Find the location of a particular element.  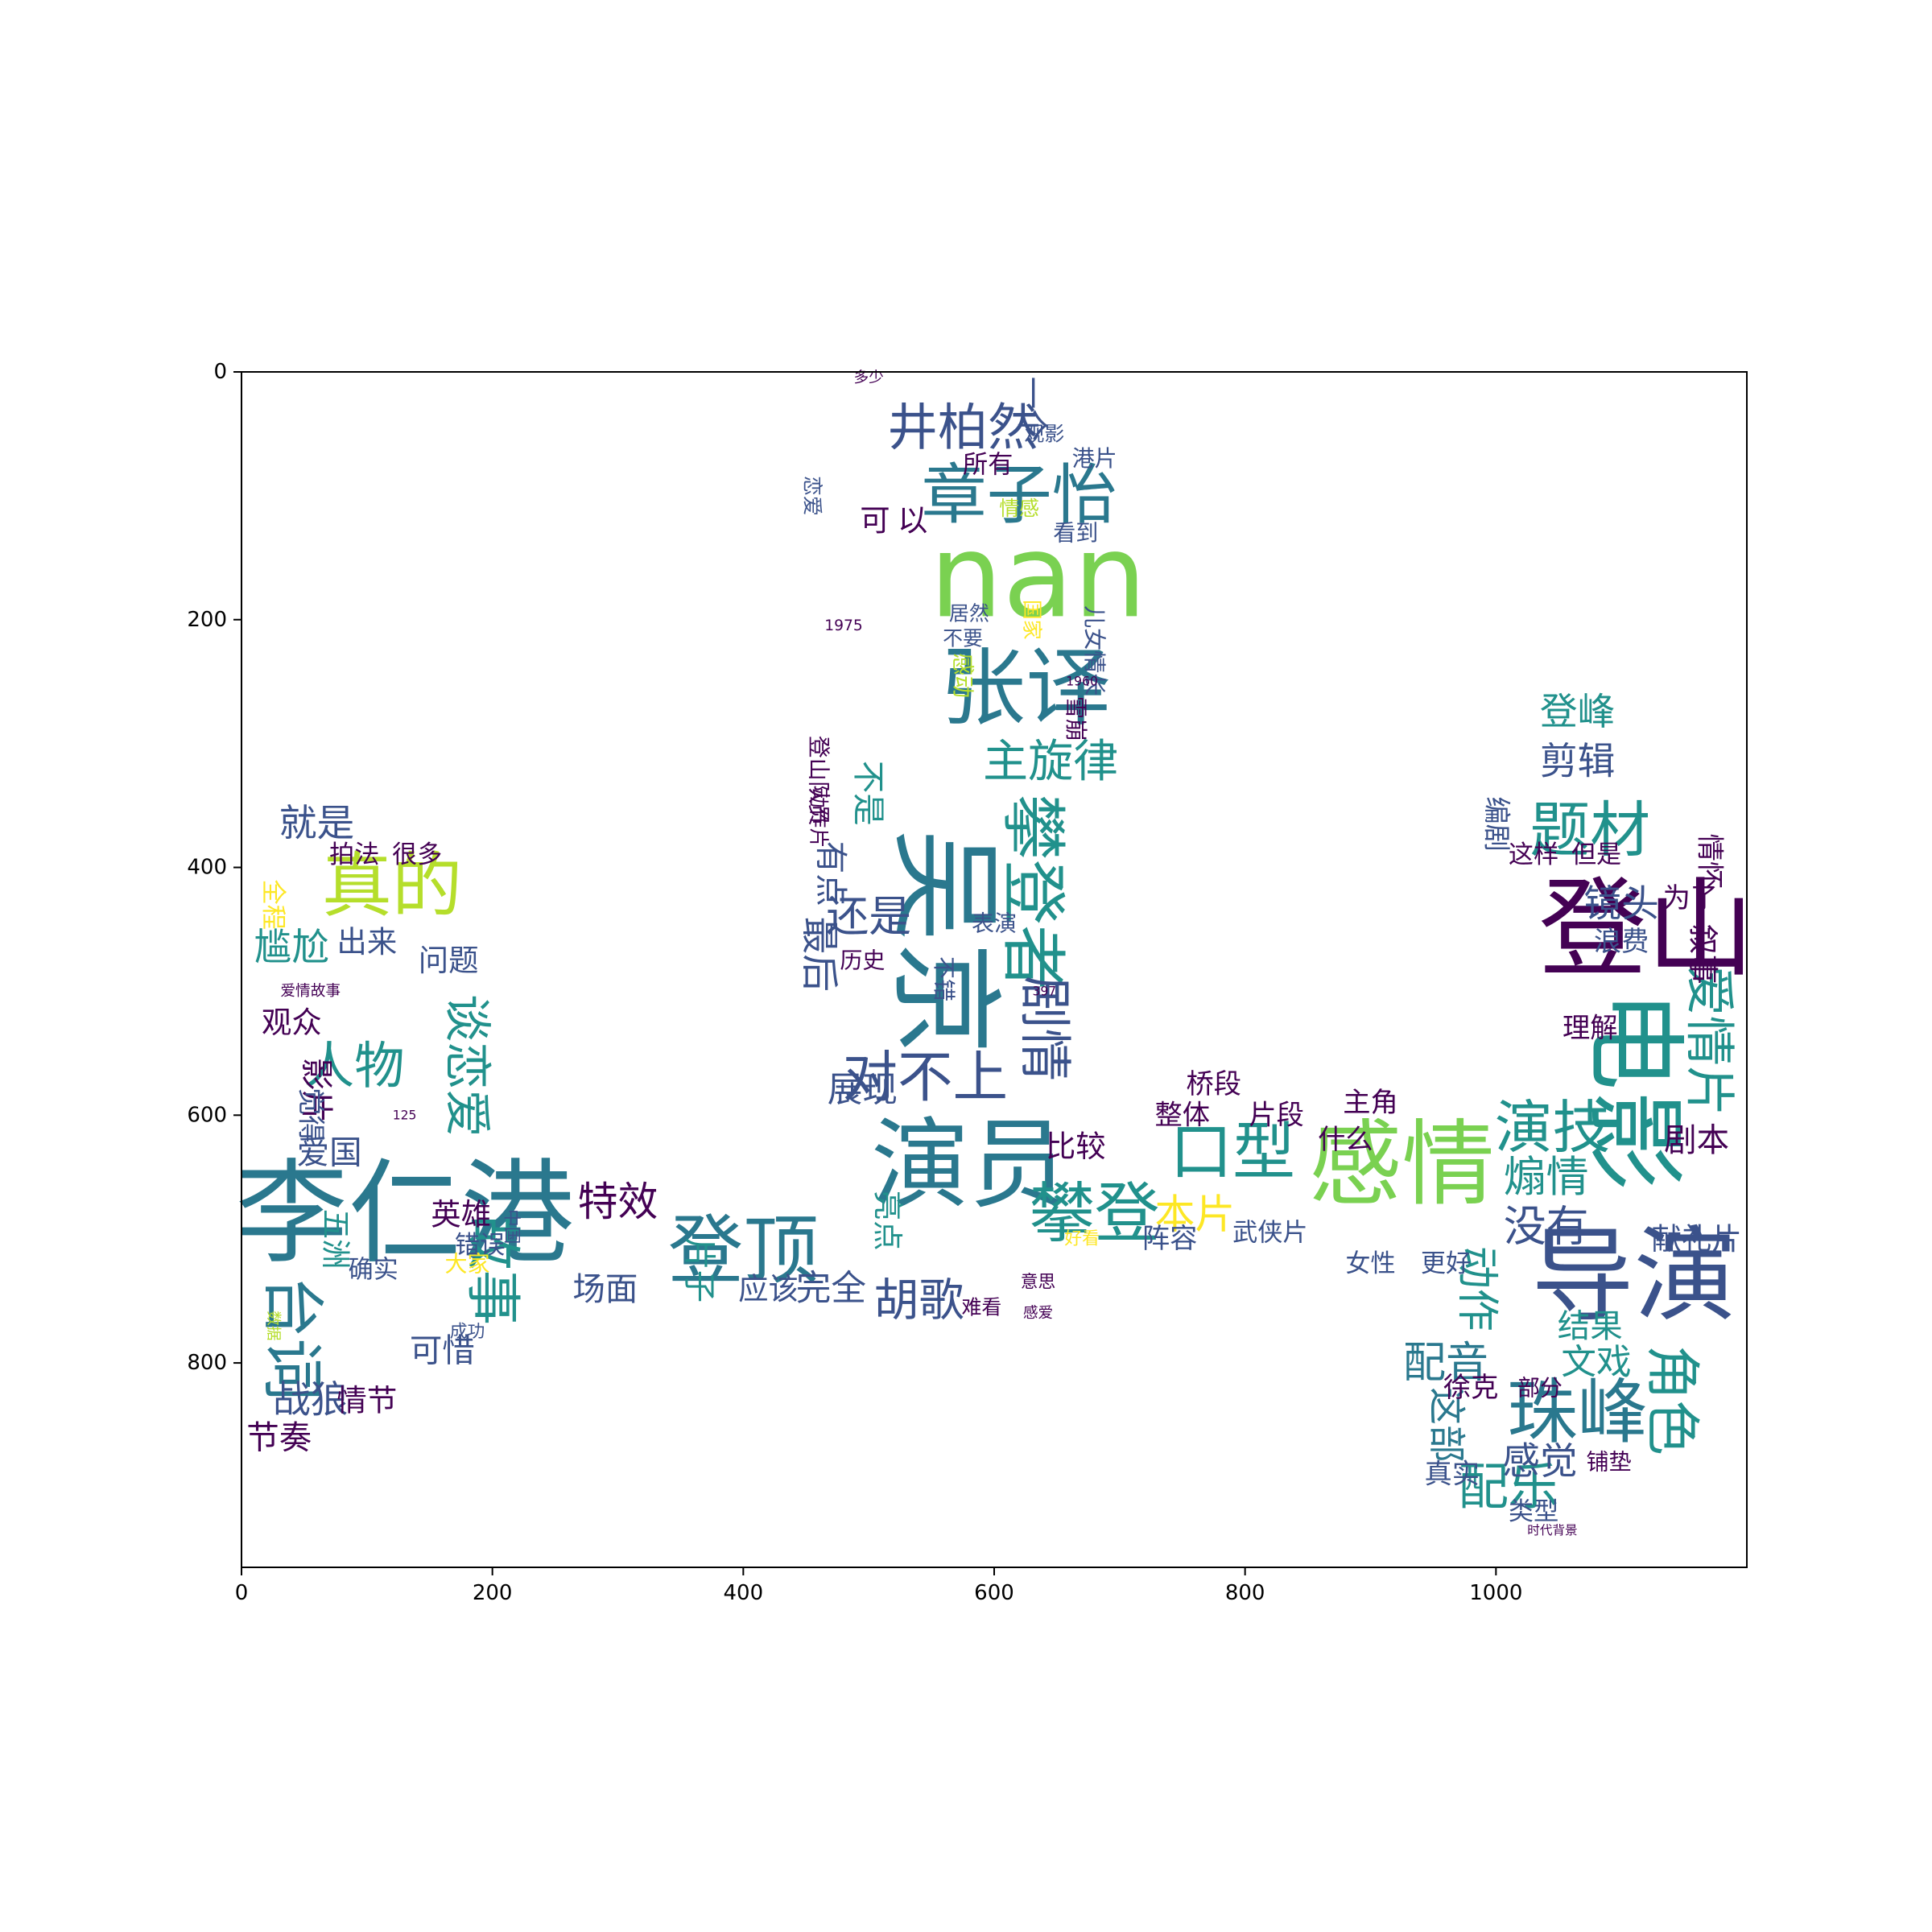

word-98: 片子 is located at coordinates (699, 1269).